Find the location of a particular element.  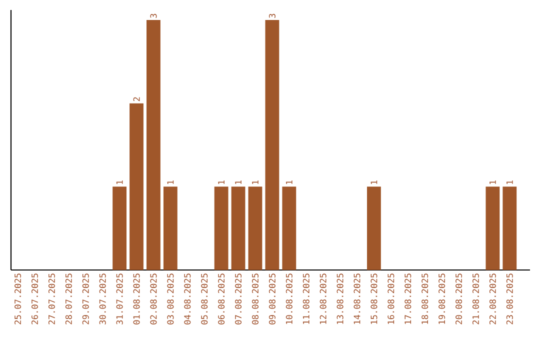

x-tick-label: 27.07.2025 is located at coordinates (51, 299).